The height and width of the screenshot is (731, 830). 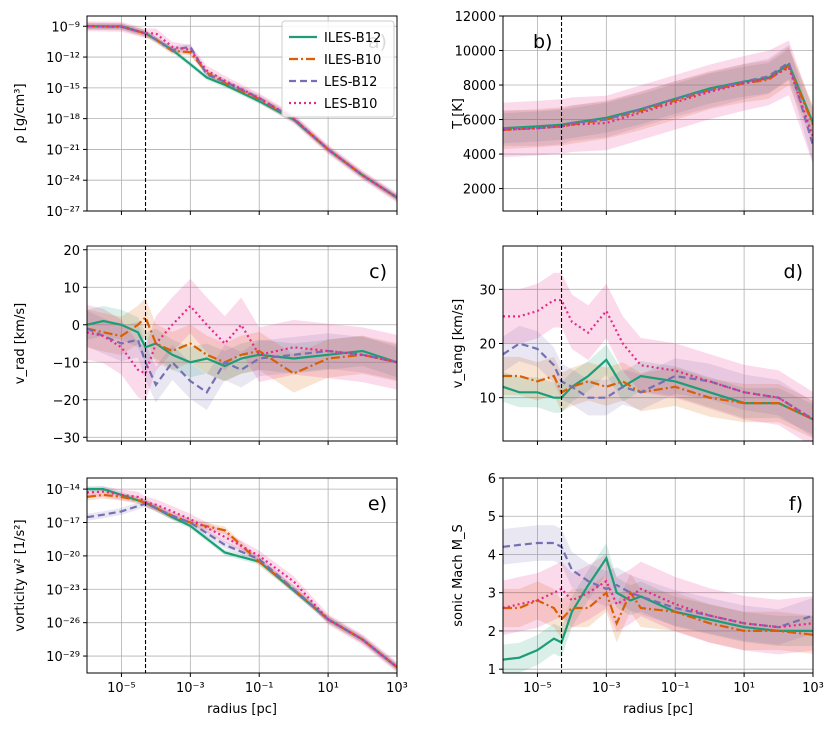 What do you see at coordinates (350, 104) in the screenshot?
I see `legend-entry: LES-B10` at bounding box center [350, 104].